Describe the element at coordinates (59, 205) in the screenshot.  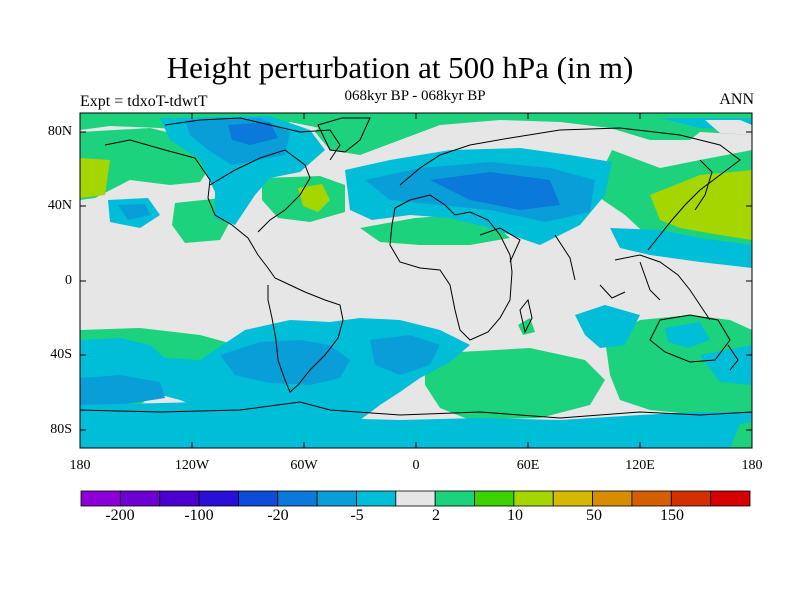
I see `y-tick-label: 40N` at that location.